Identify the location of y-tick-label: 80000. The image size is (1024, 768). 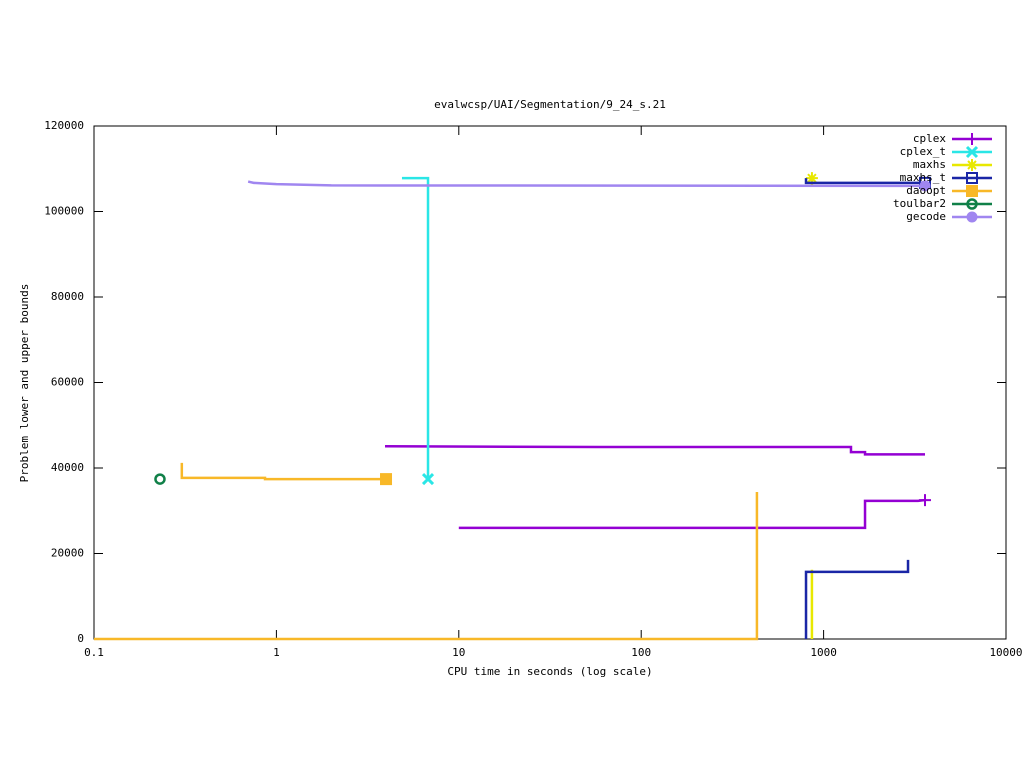
(67, 296).